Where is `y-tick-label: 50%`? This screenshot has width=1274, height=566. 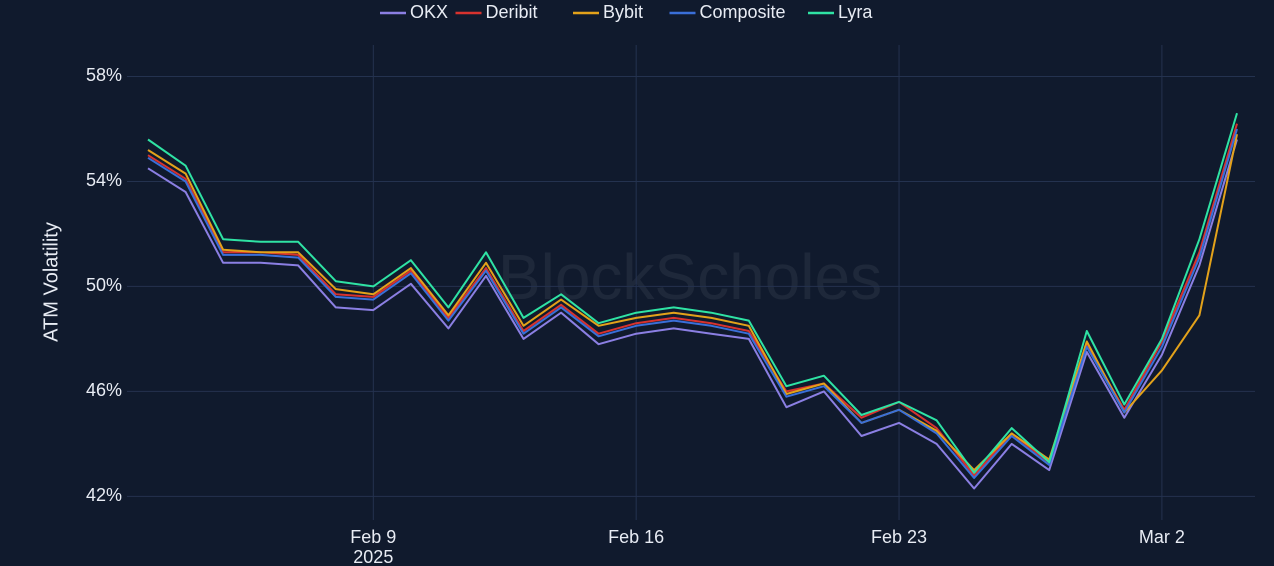 y-tick-label: 50% is located at coordinates (104, 285).